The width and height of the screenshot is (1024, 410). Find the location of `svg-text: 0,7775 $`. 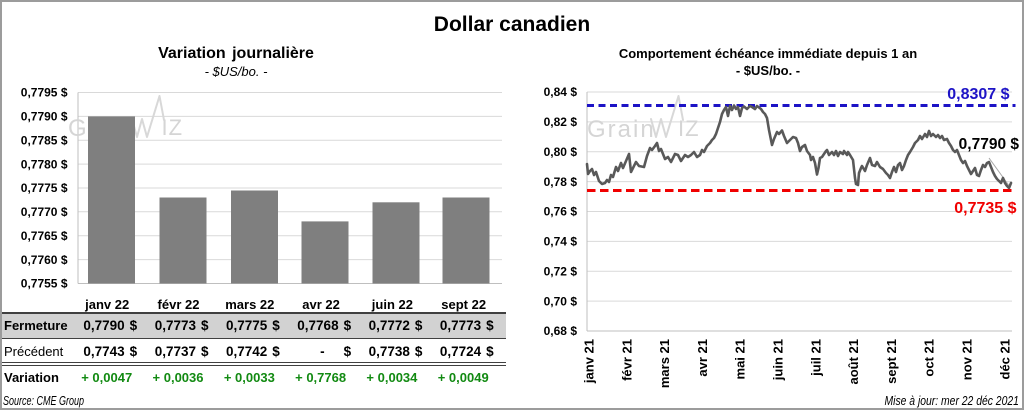

svg-text: 0,7775 $ is located at coordinates (44, 188).